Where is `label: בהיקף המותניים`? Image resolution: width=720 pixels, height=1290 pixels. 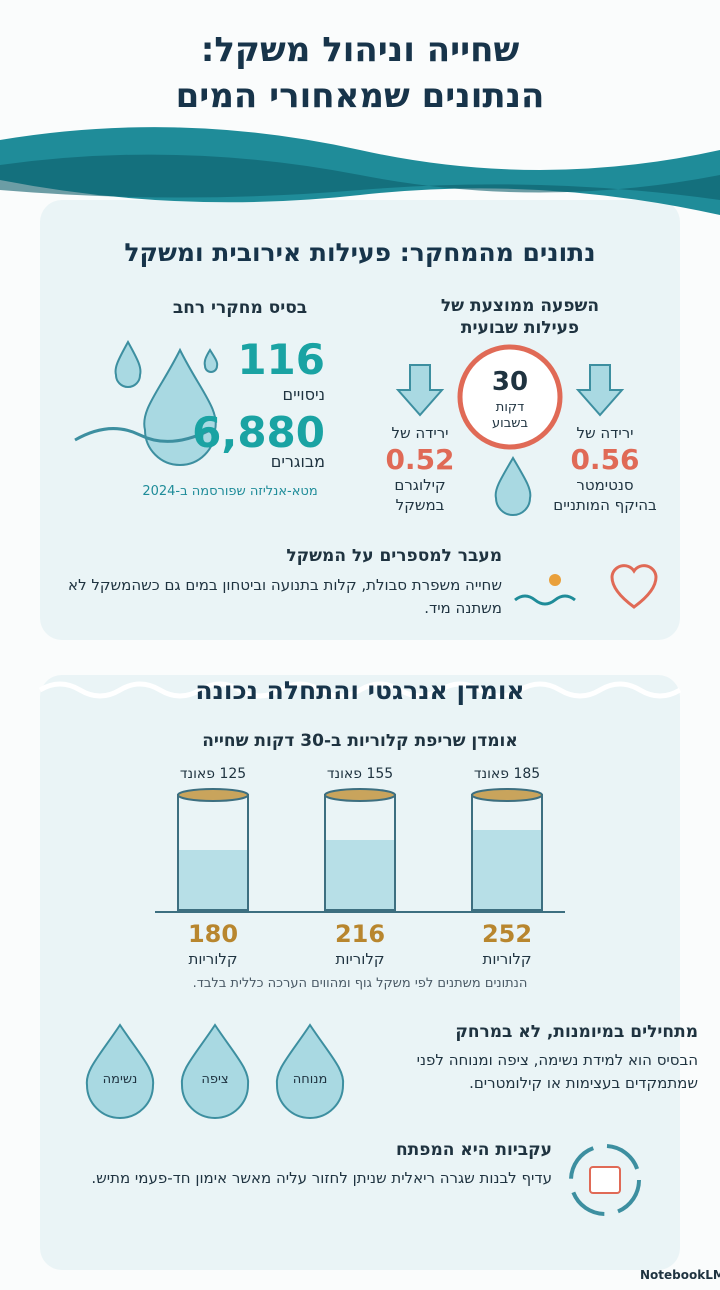
label: בהיקף המותניים is located at coordinates (605, 505).